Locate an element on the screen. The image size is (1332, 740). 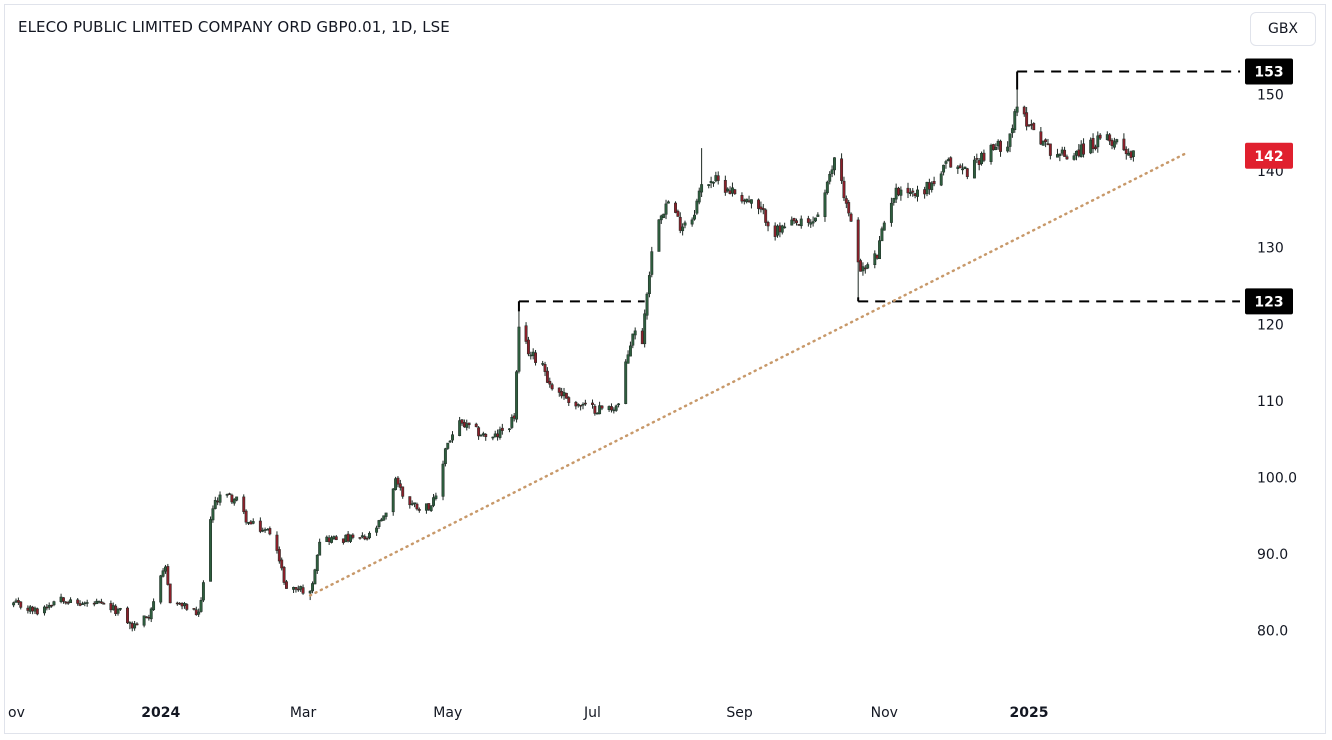
current-price-label-text: 142 is located at coordinates (1268, 157).